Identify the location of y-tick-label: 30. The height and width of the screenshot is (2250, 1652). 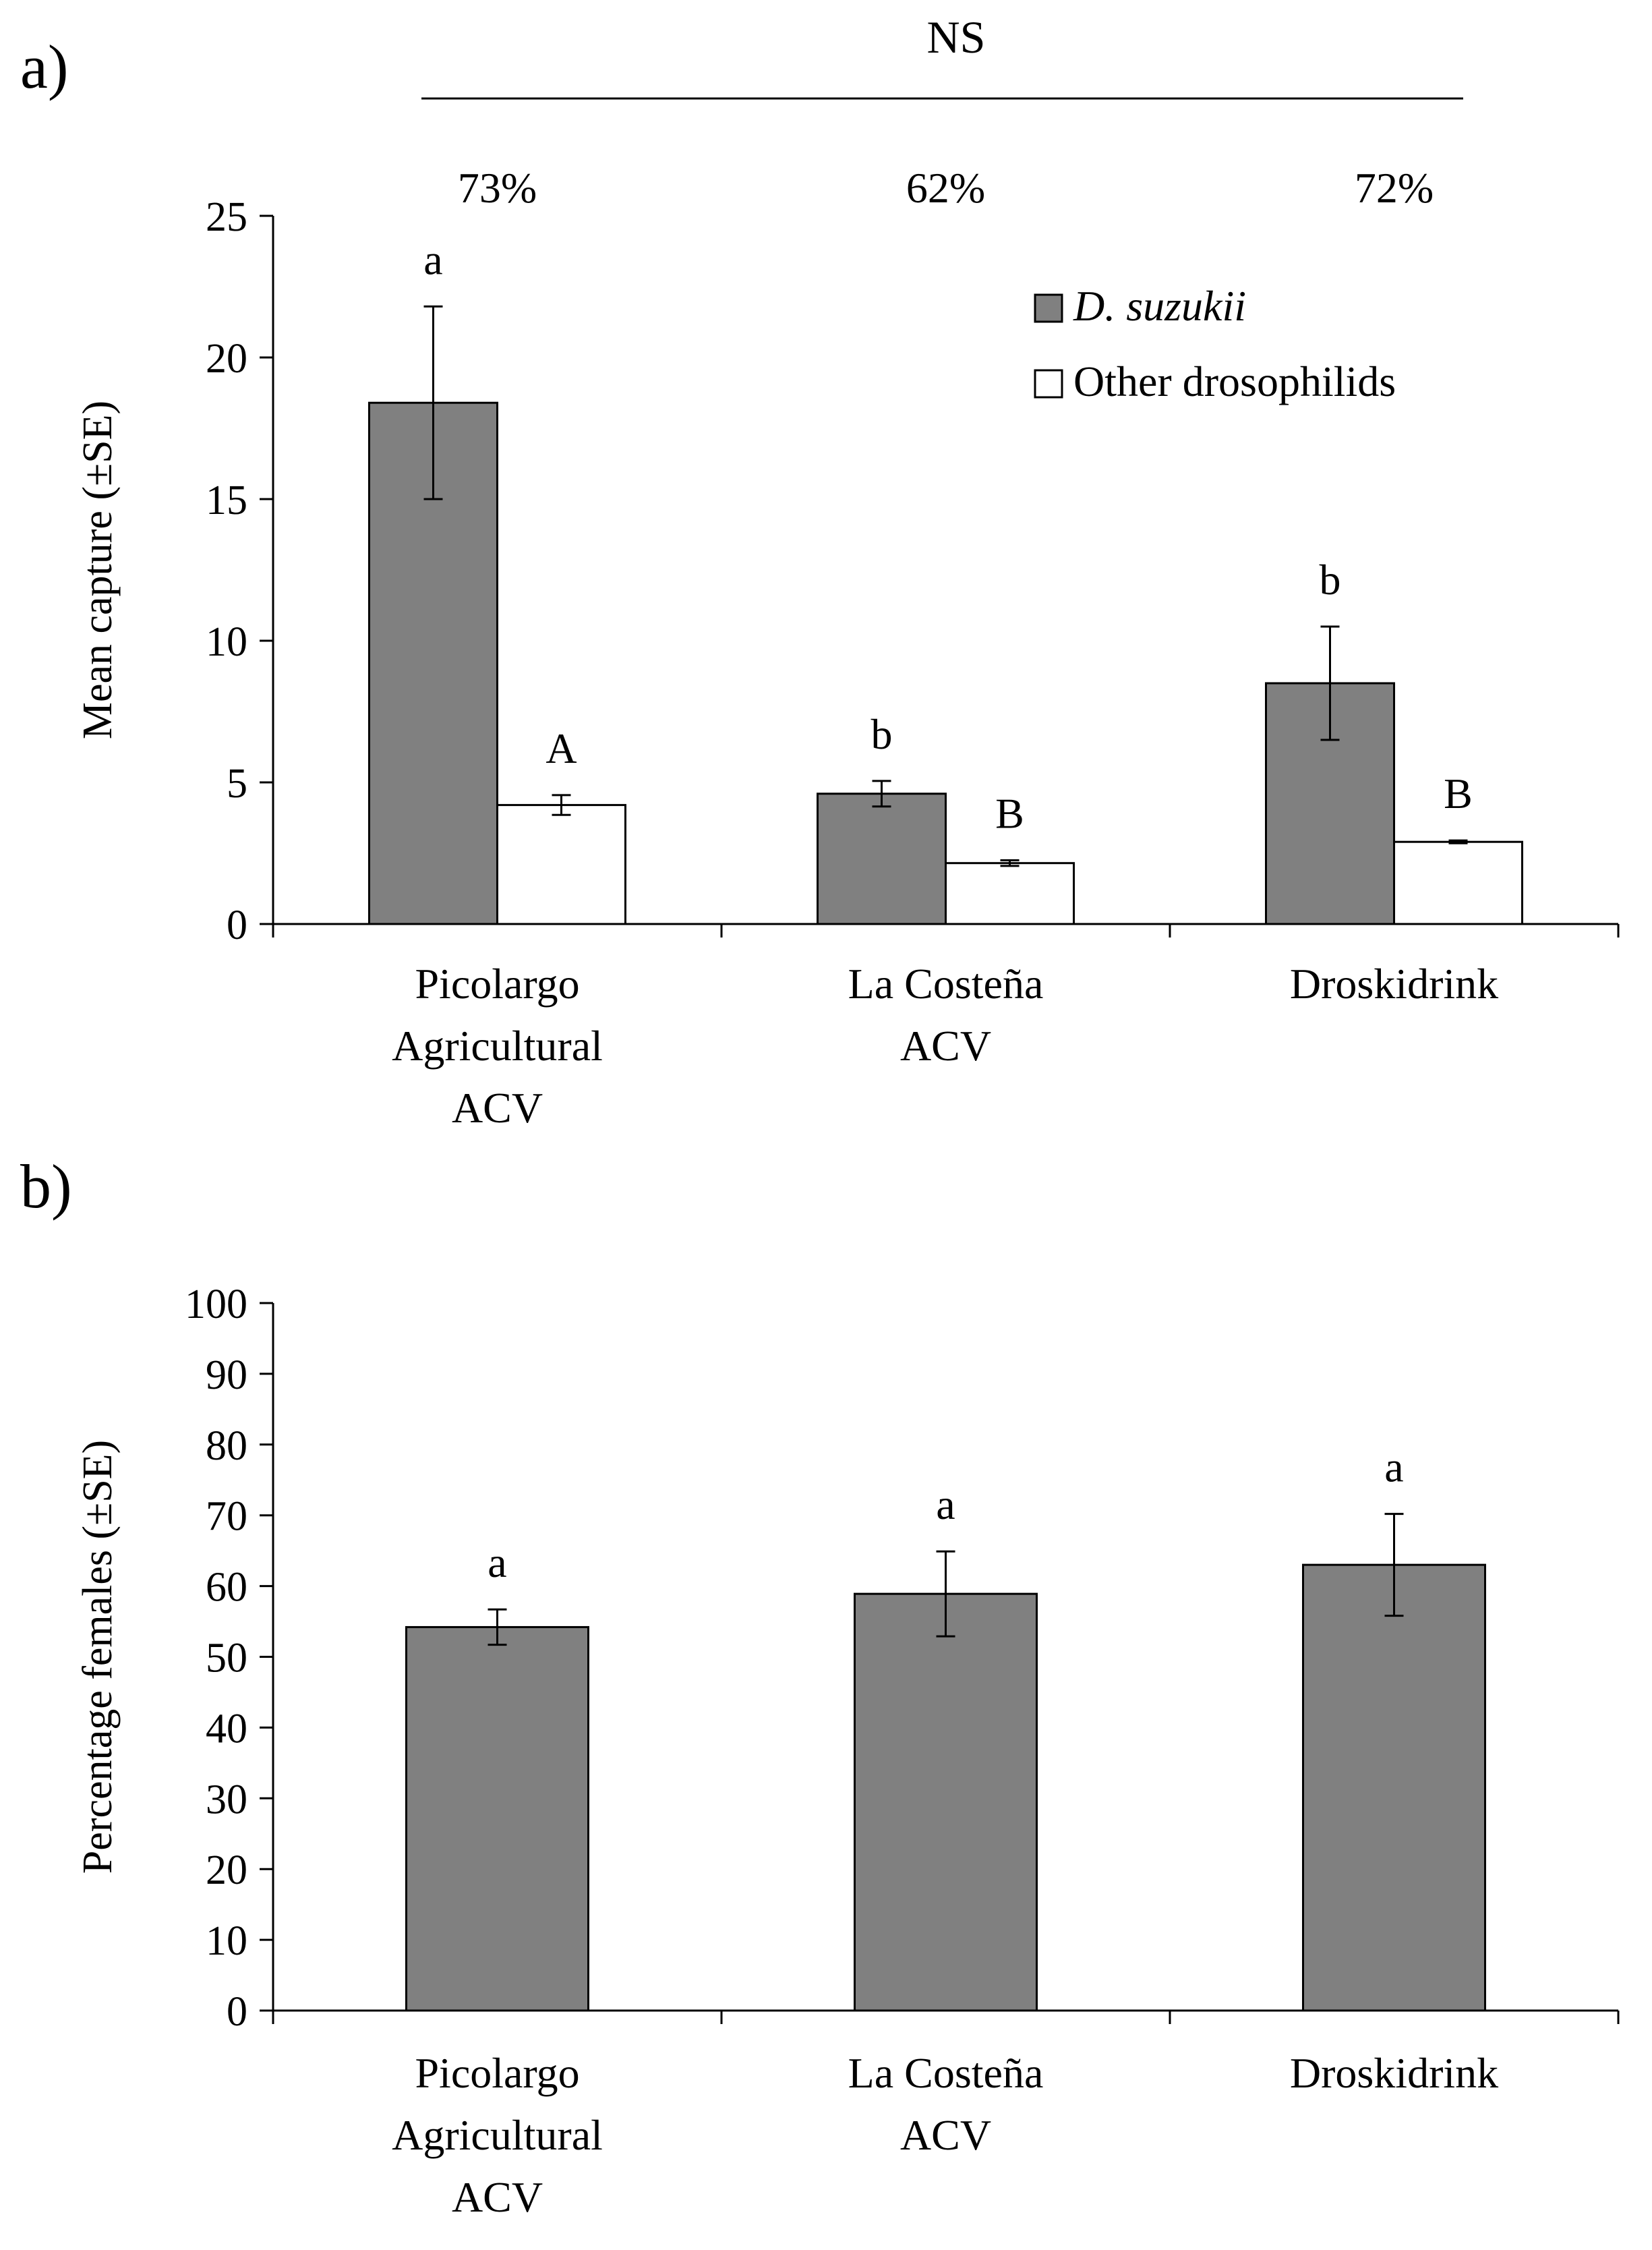
(226, 1799).